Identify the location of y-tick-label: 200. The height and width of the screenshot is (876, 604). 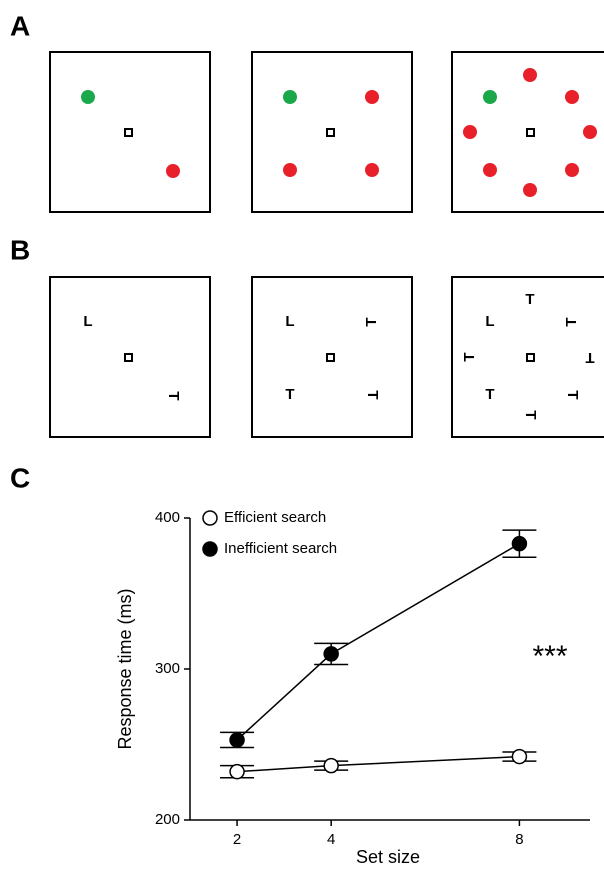
(167, 819).